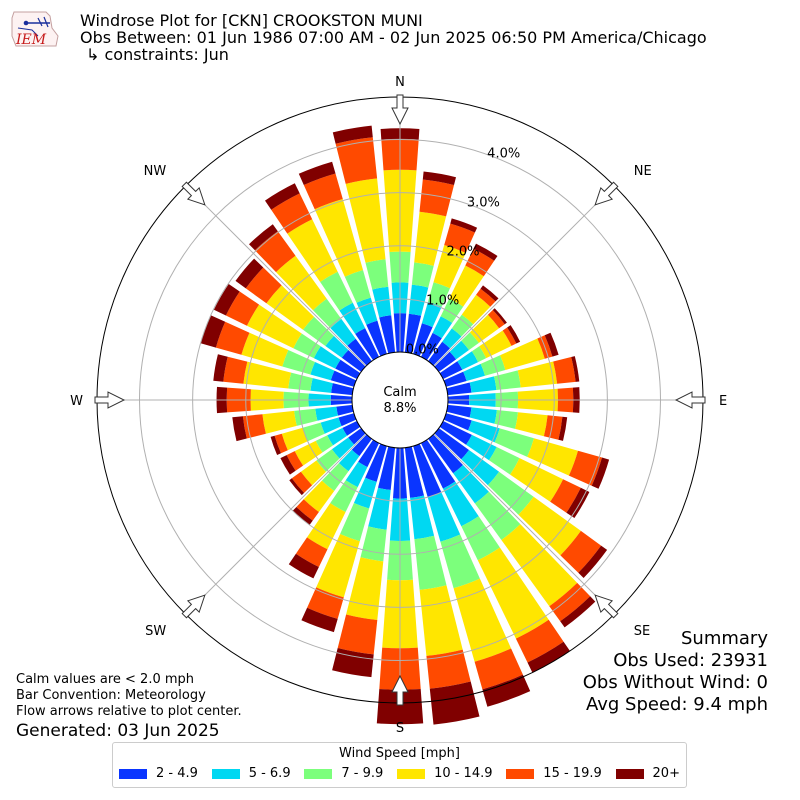 This screenshot has height=800, width=800. Describe the element at coordinates (399, 408) in the screenshot. I see `calm-value: 8.8%` at that location.